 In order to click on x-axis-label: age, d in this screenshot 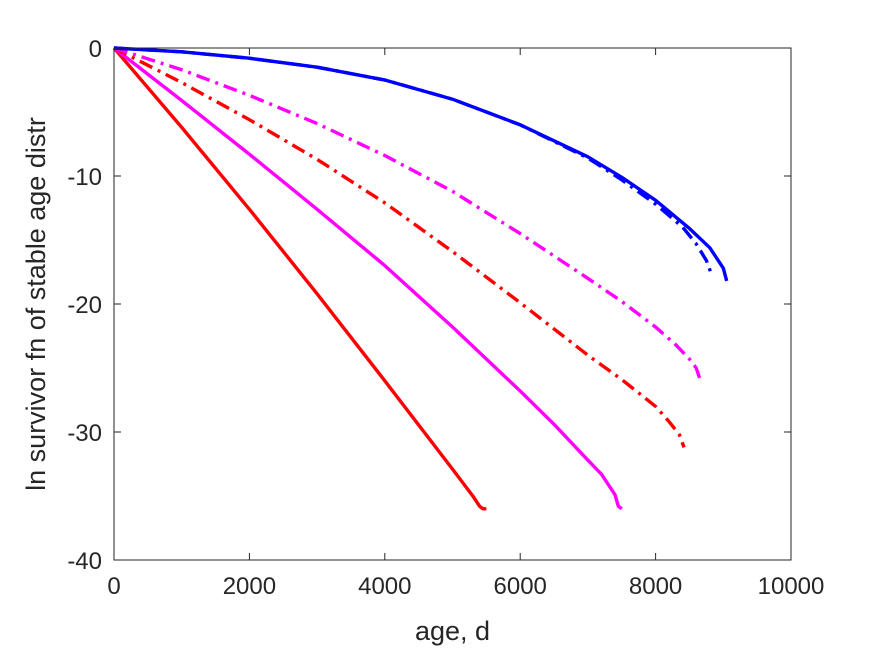, I will do `click(452, 631)`.